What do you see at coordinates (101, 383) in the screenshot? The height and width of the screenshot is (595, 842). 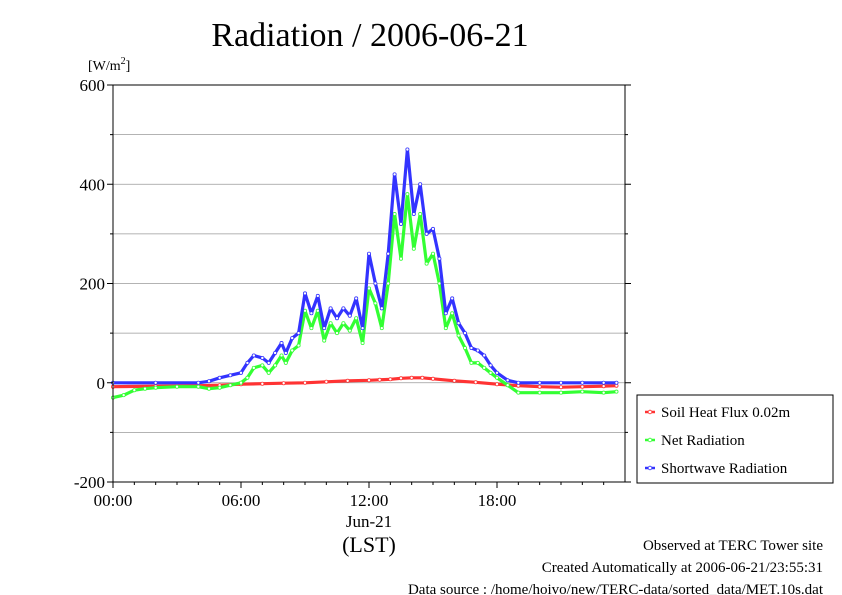 I see `y-tick-label: 0` at bounding box center [101, 383].